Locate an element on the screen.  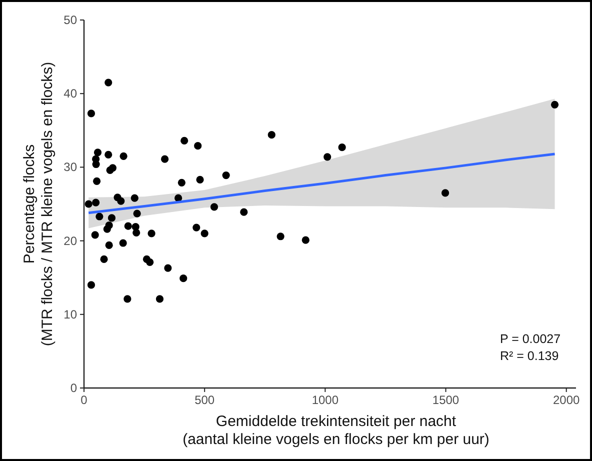
x-axis-title: Gemiddelde trekintensiteit per nacht (aantal kleine vogels en flocks per km per uur) is located at coordinates (336, 430).